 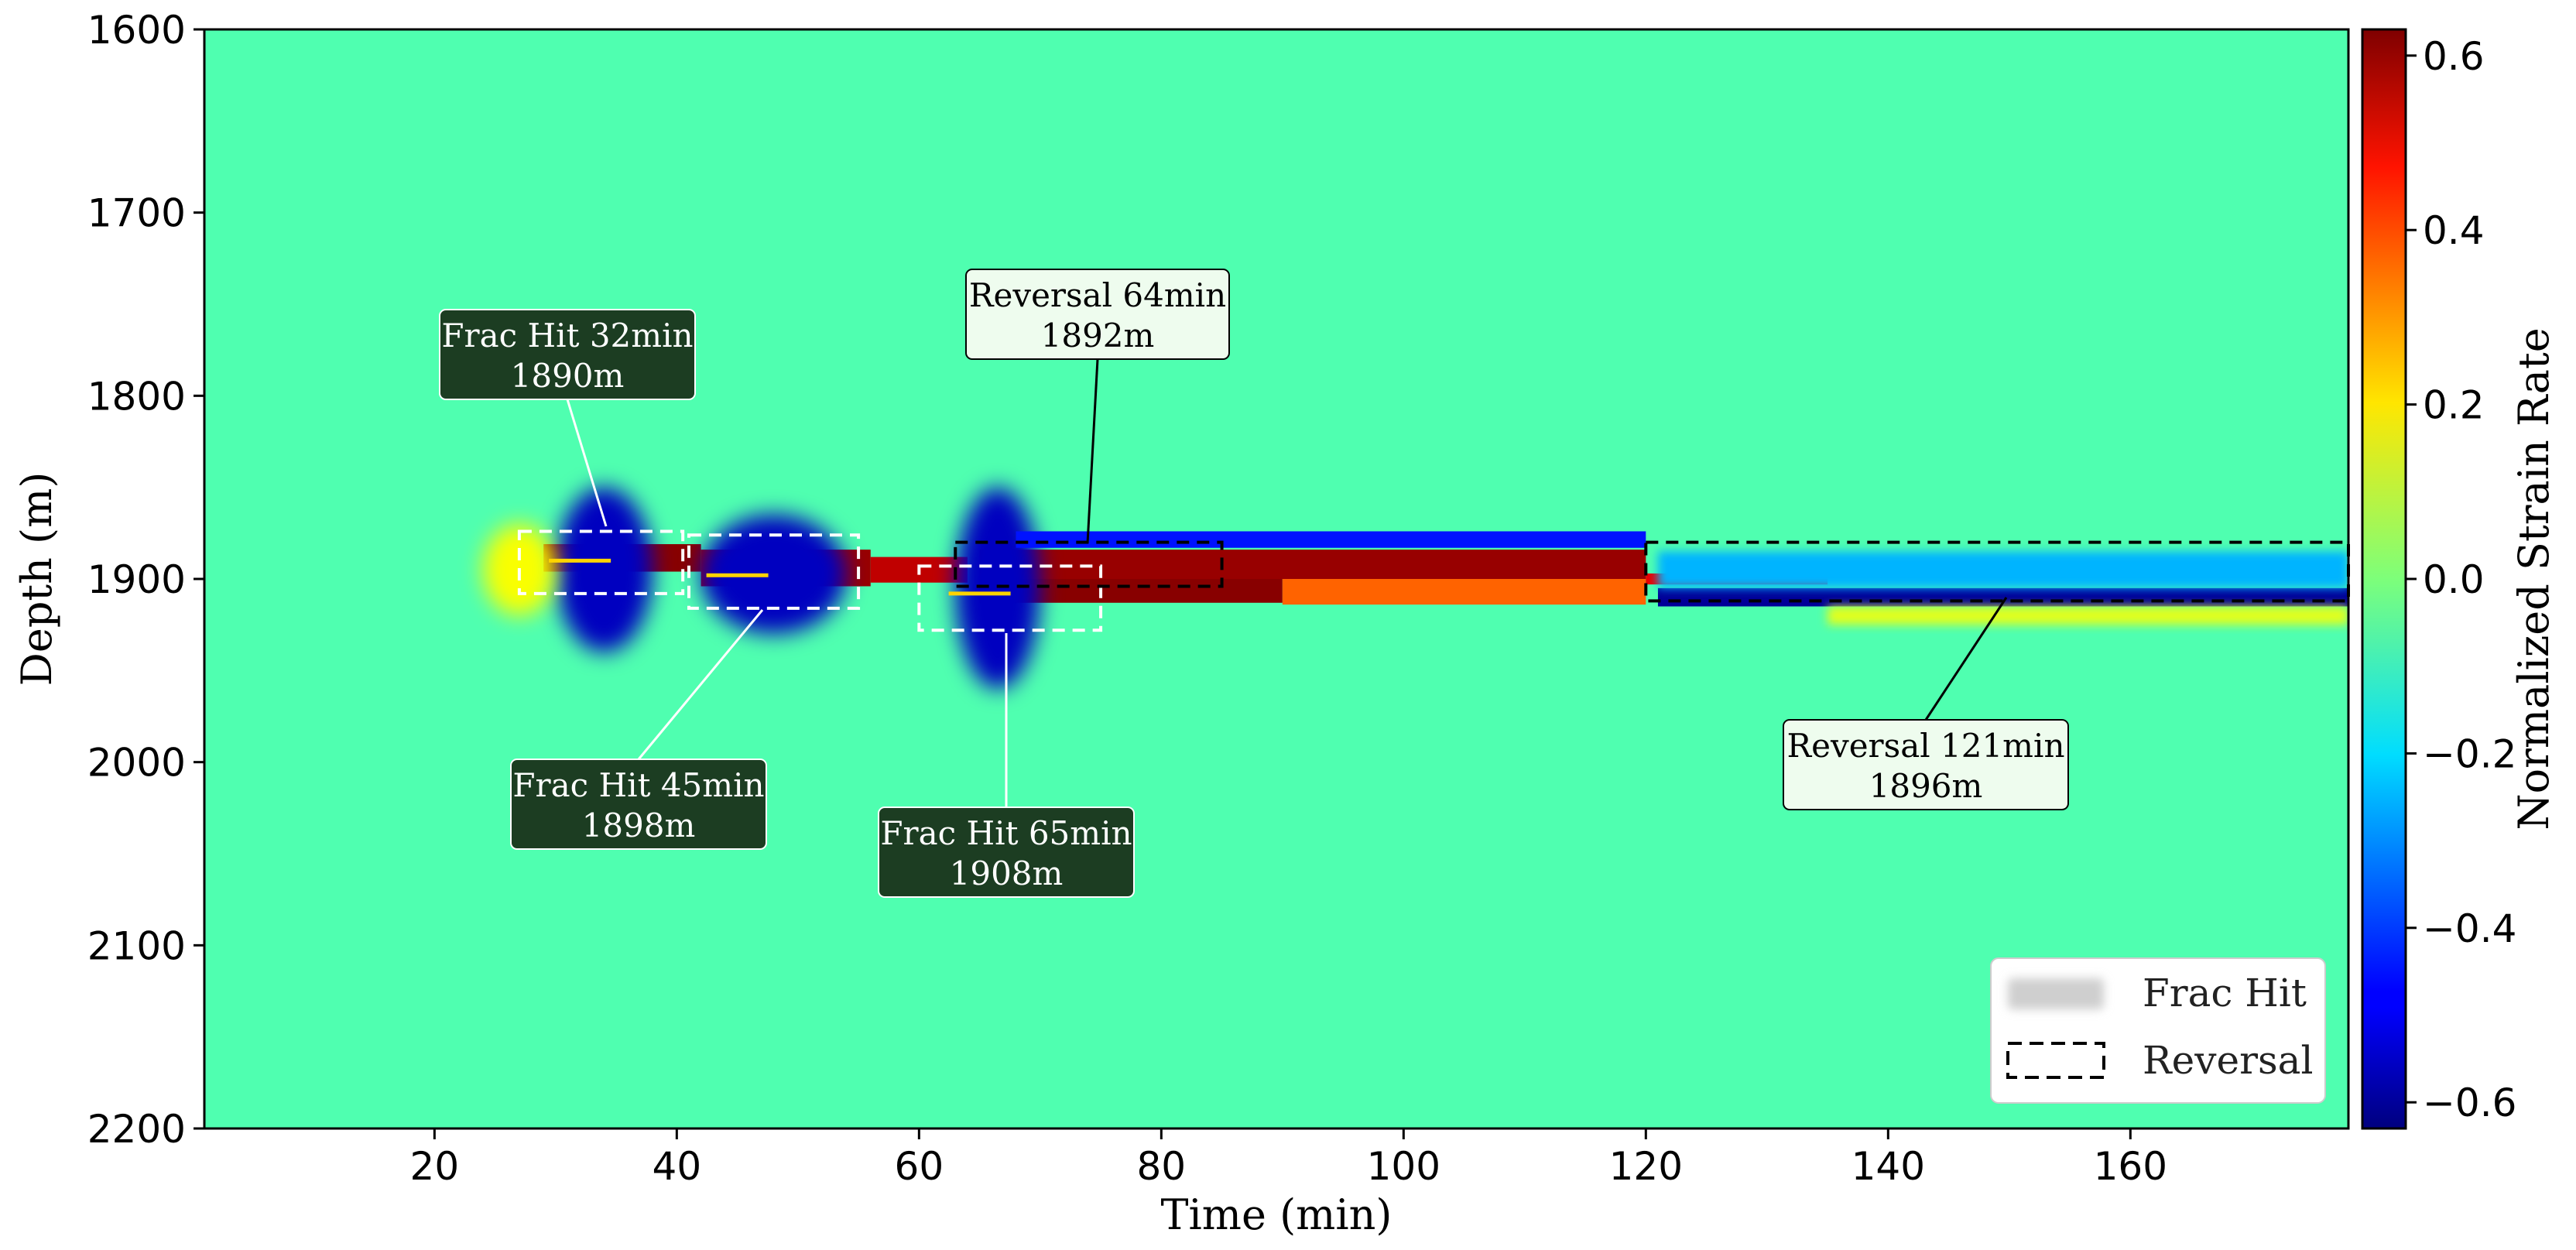 What do you see at coordinates (2454, 230) in the screenshot?
I see `colorbar-tick-label: 0.4` at bounding box center [2454, 230].